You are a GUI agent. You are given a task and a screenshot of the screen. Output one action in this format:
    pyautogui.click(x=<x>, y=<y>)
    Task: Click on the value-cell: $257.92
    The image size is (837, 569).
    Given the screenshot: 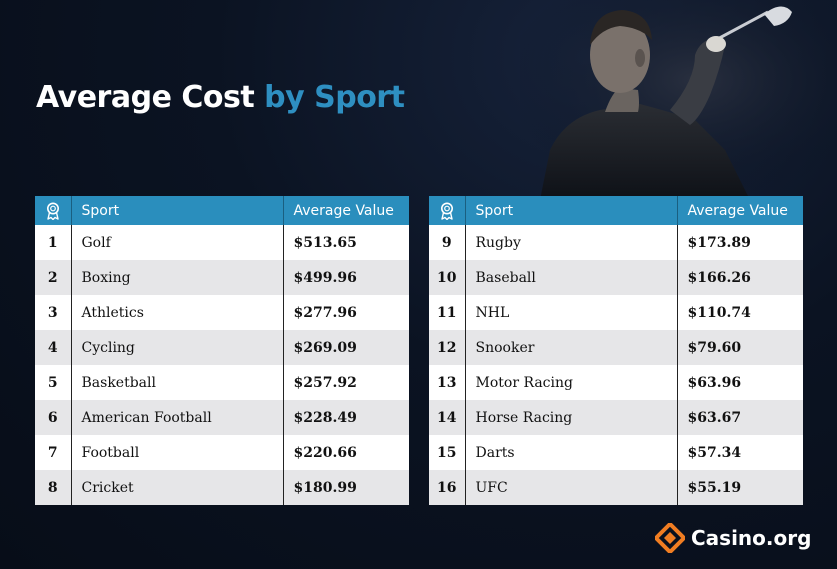 What is the action you would take?
    pyautogui.click(x=346, y=382)
    